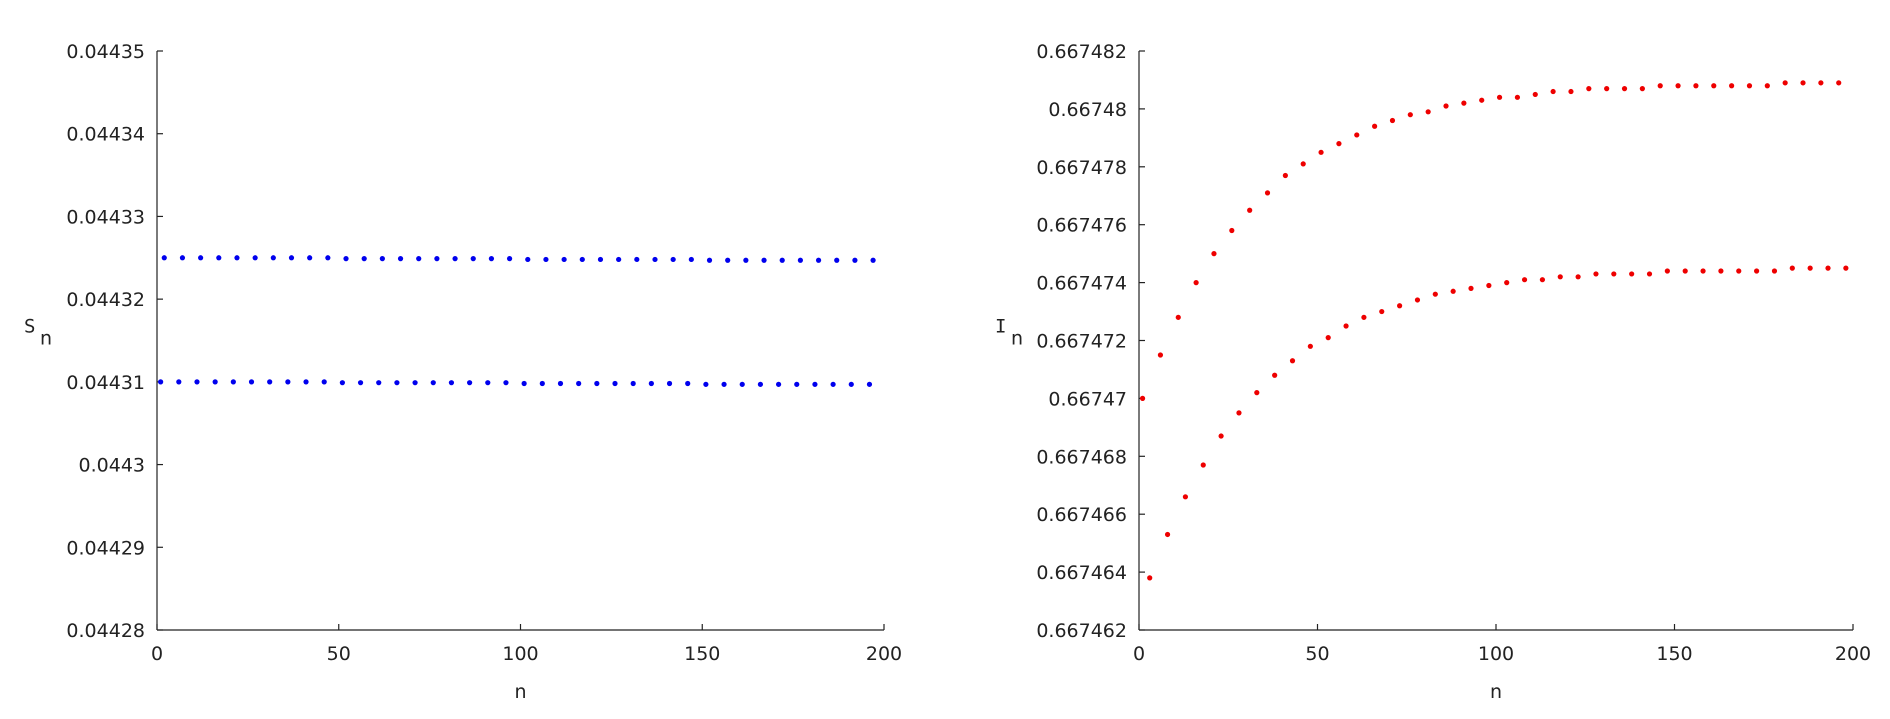 The height and width of the screenshot is (719, 1890). Describe the element at coordinates (105, 383) in the screenshot. I see `y-tick-label: 0.04431` at that location.